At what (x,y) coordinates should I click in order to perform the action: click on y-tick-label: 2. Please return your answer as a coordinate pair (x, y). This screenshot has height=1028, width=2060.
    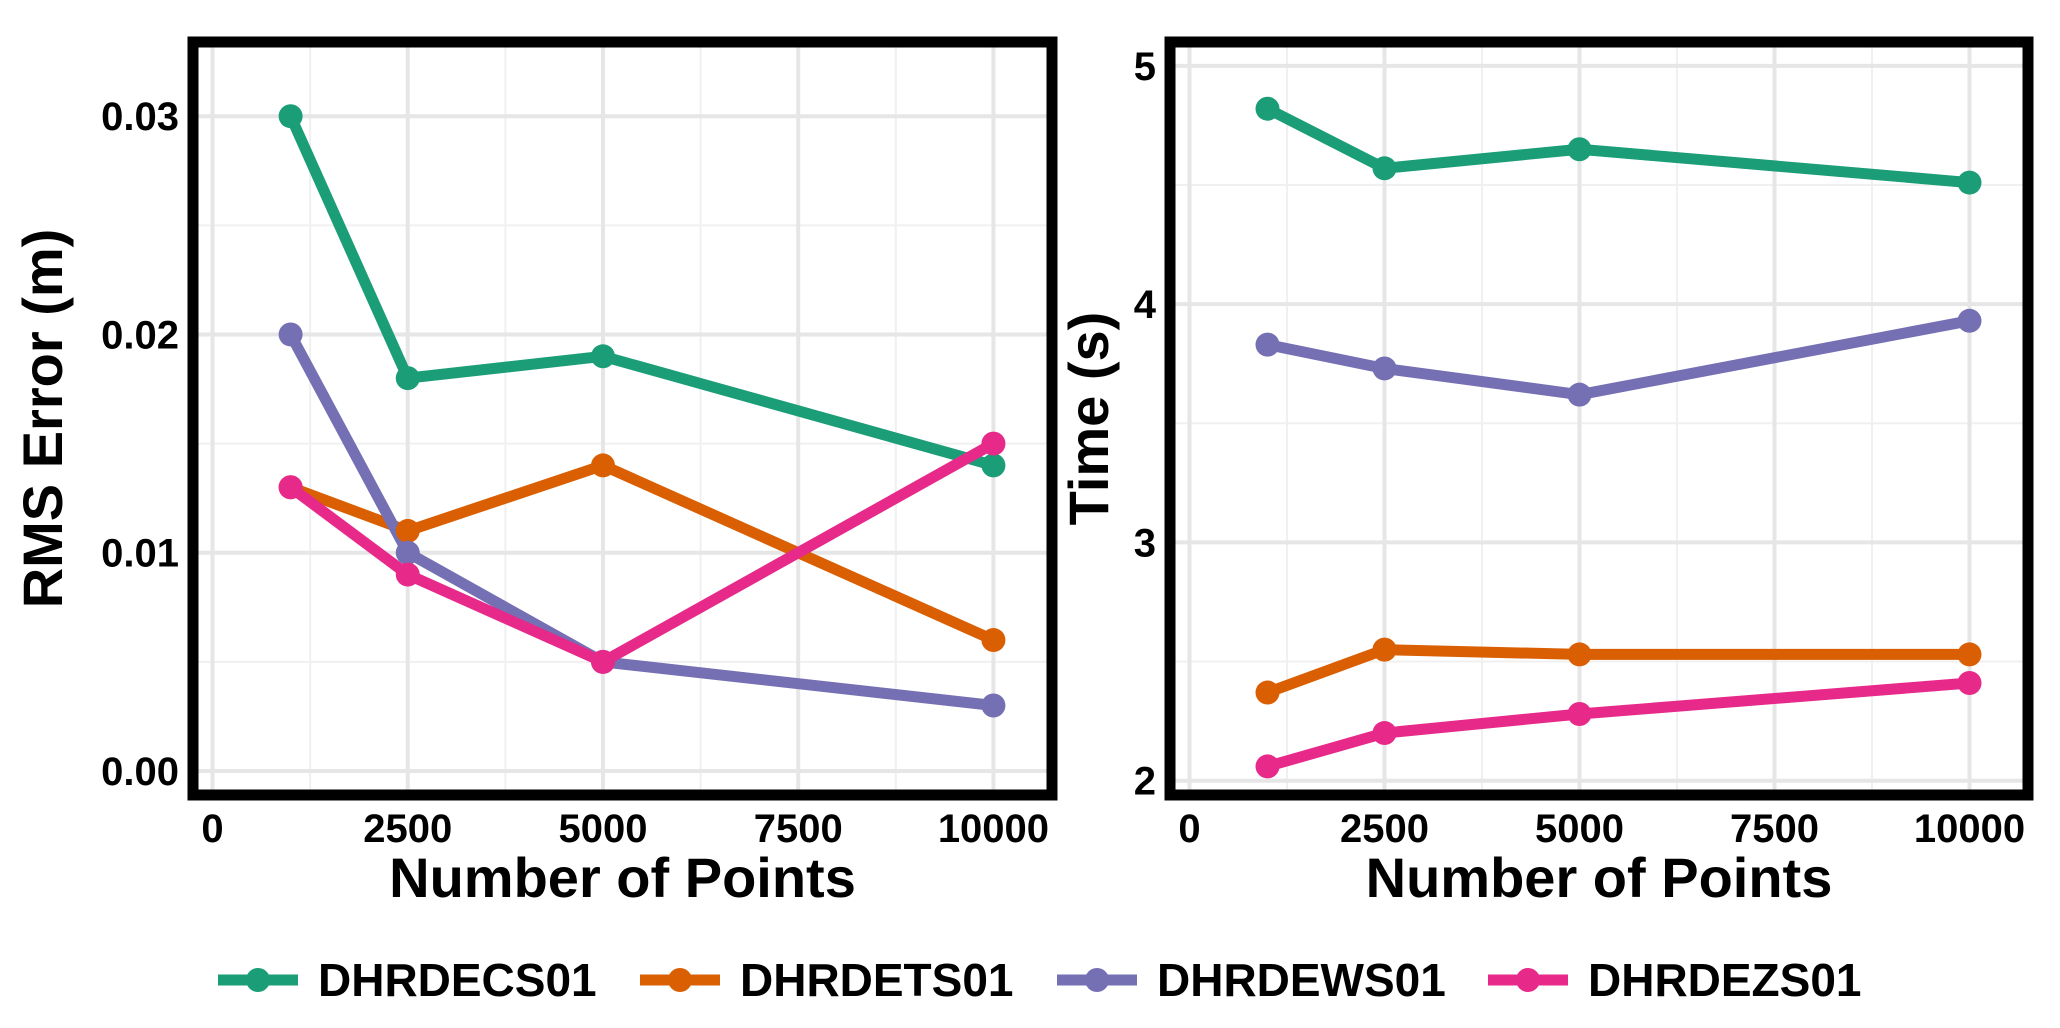
    Looking at the image, I should click on (1145, 782).